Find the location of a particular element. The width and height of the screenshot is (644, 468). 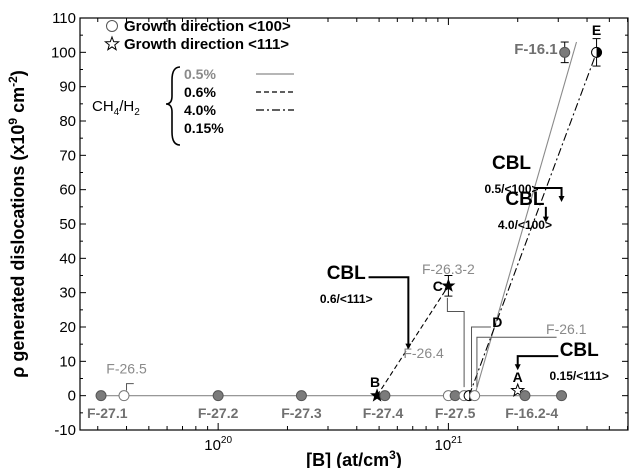

y-tick-label: 80 is located at coordinates (67, 121).